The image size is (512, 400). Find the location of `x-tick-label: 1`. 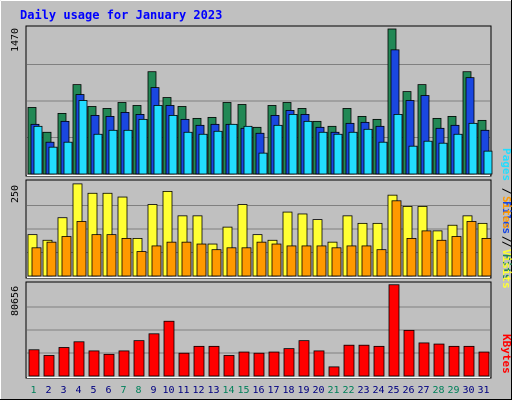

x-tick-label: 1 is located at coordinates (33, 390).